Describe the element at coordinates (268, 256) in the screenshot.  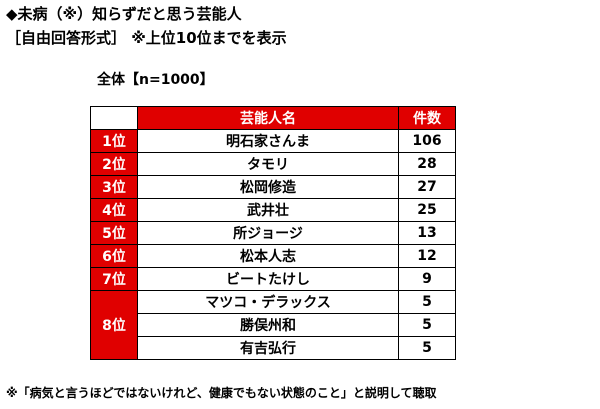
I see `name-cell: 松本人志` at that location.